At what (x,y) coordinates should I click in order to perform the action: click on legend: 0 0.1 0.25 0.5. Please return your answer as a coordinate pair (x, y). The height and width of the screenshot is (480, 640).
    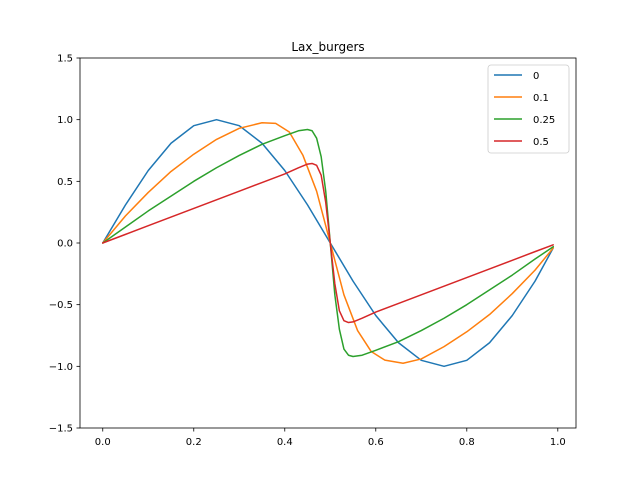
    Looking at the image, I should click on (528, 109).